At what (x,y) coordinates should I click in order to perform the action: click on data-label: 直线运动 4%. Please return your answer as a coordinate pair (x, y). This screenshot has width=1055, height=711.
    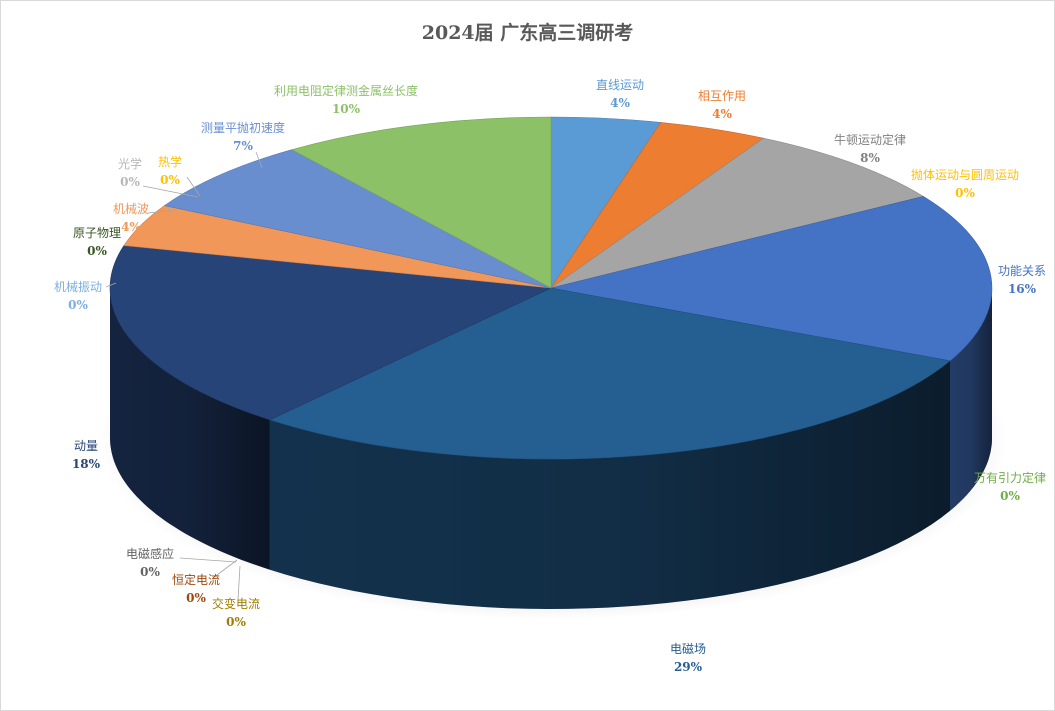
    Looking at the image, I should click on (620, 94).